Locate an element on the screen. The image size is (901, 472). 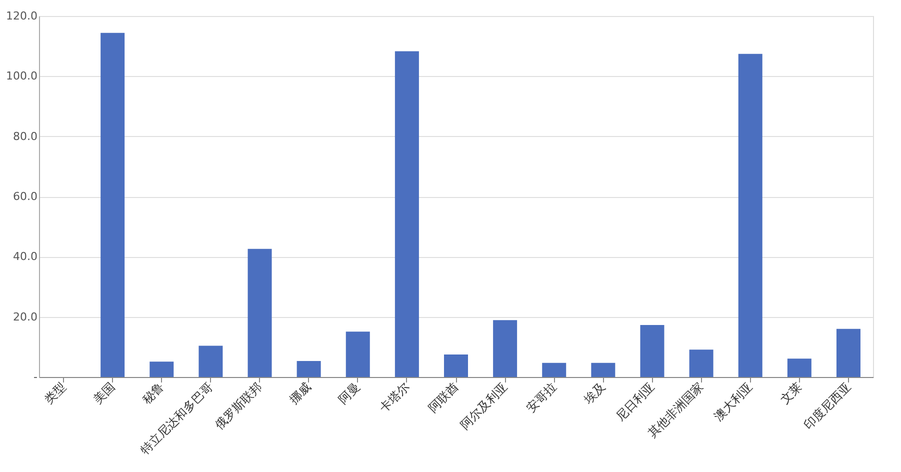
x-tick-label: 俄罗斯联邦 is located at coordinates (238, 406).